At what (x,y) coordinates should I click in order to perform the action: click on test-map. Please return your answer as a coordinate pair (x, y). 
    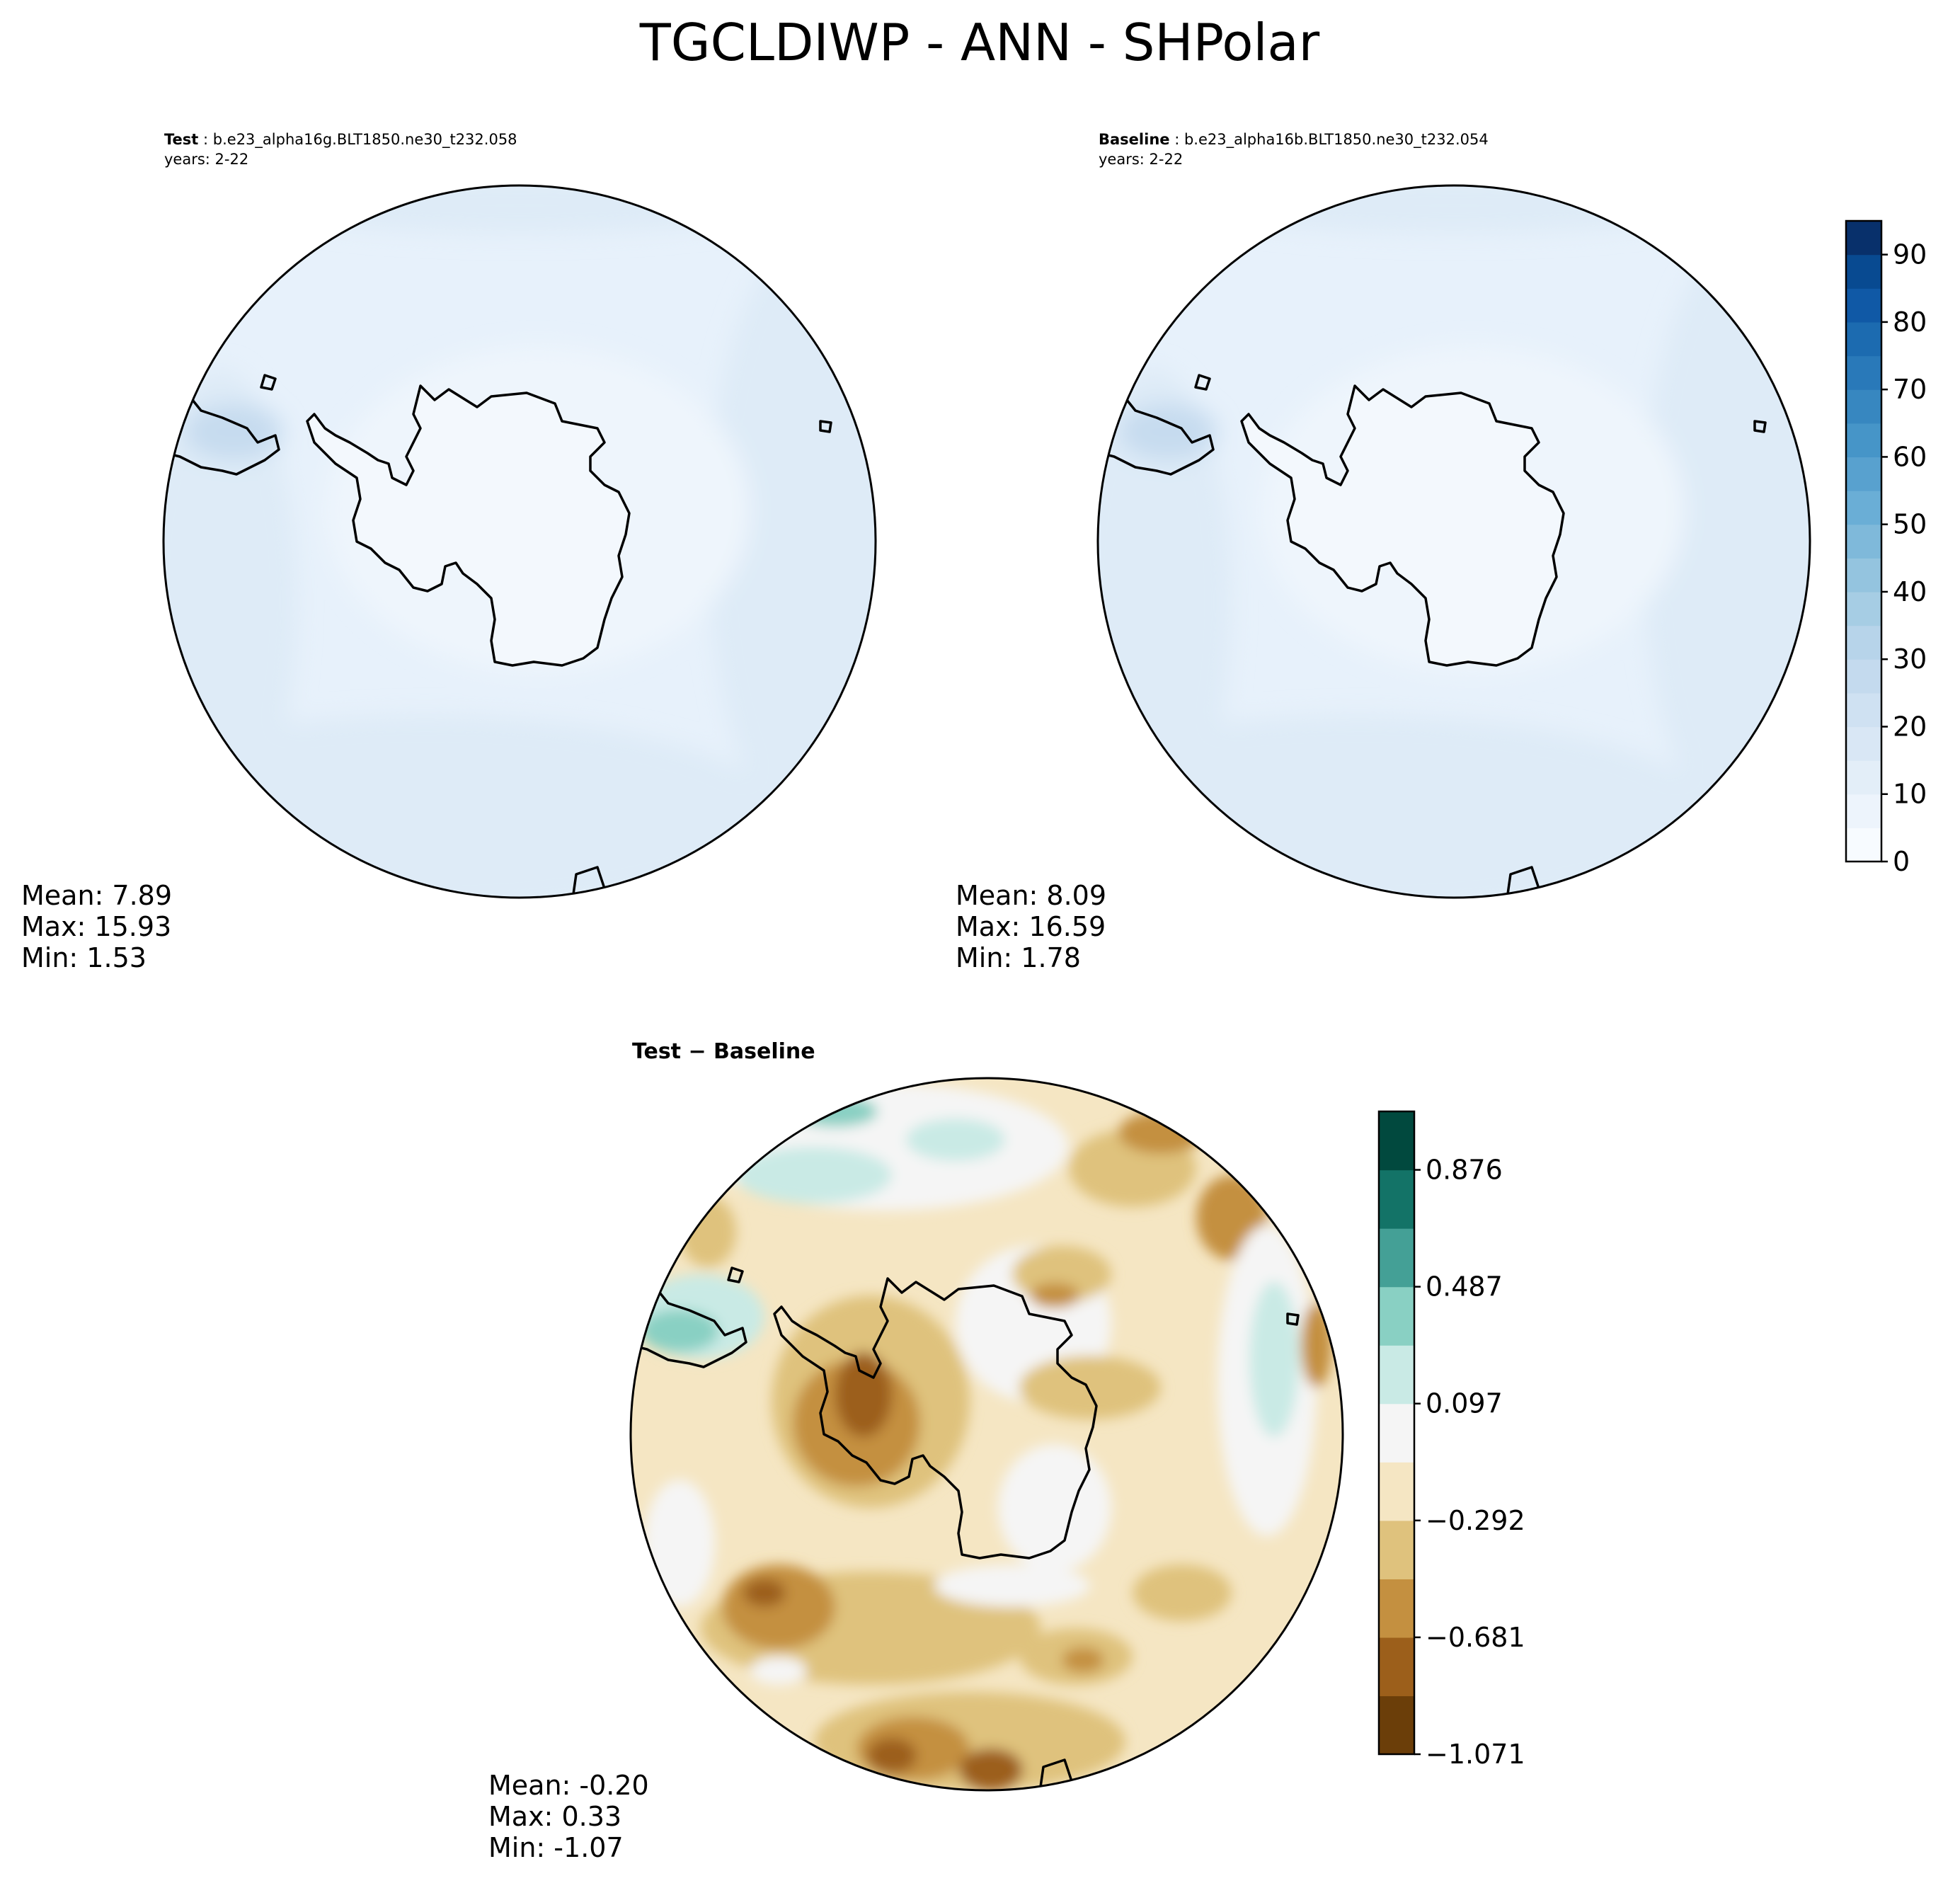
    Looking at the image, I should click on (520, 541).